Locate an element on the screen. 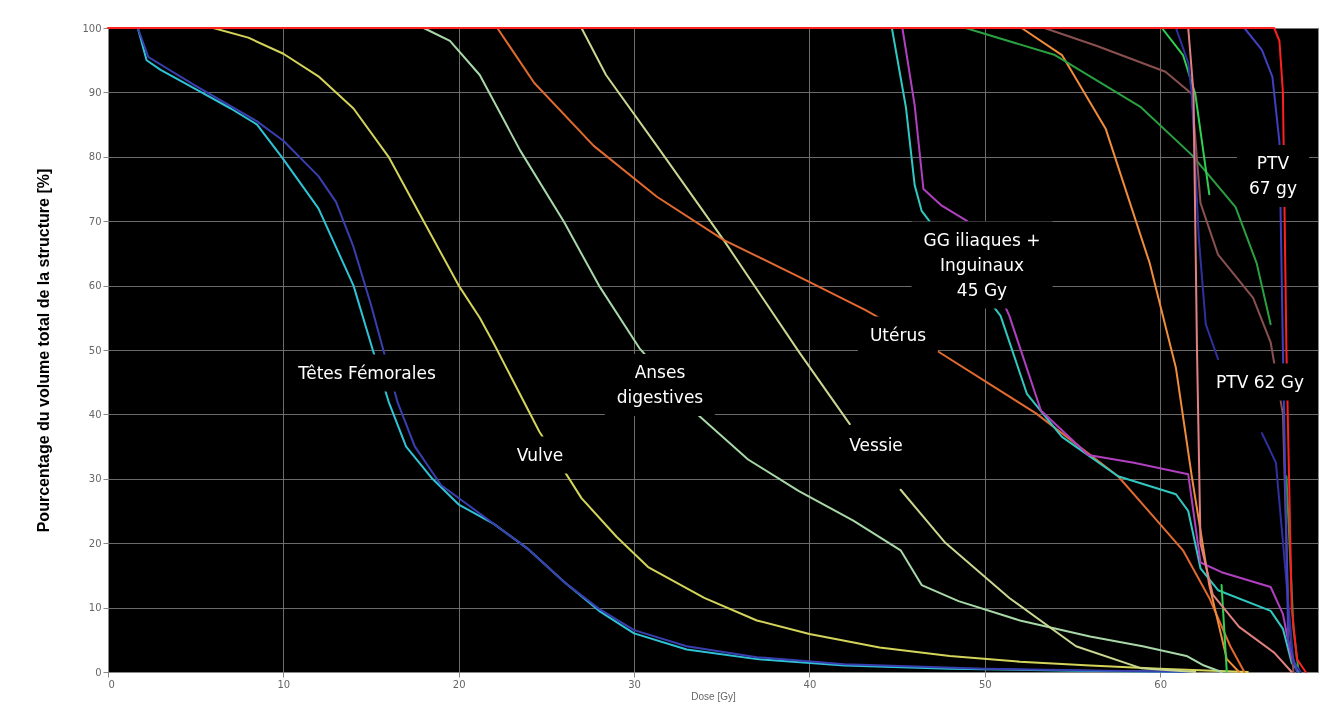  y-tick-label: 50 is located at coordinates (95, 350).